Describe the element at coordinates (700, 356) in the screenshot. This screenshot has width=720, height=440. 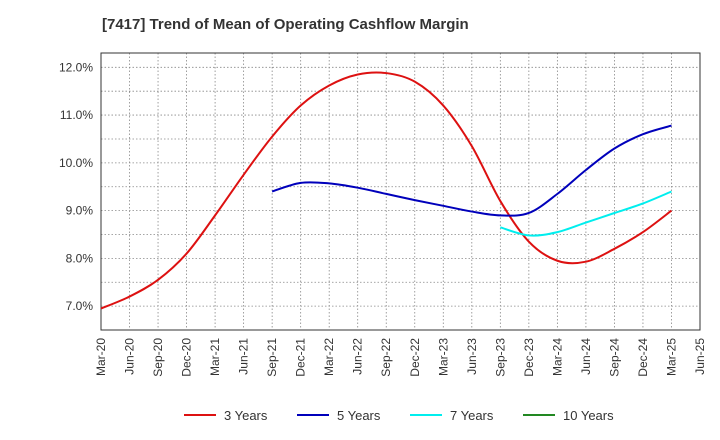
I see `x-tick-label: Jun-25` at that location.